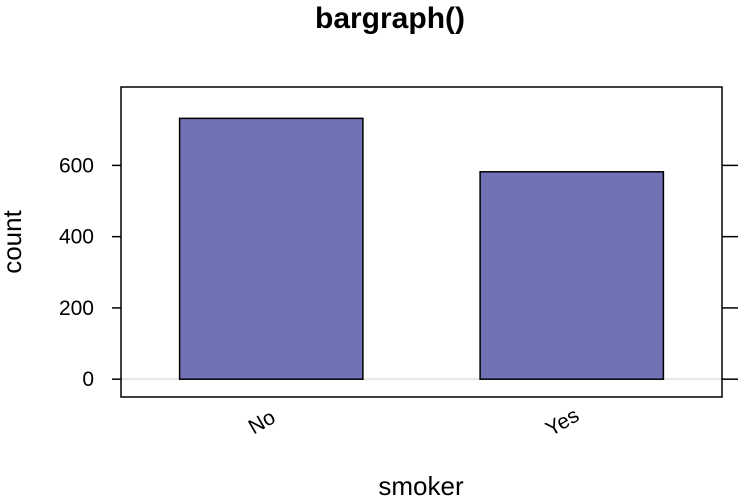 The width and height of the screenshot is (740, 500). Describe the element at coordinates (421, 485) in the screenshot. I see `x-axis-label: smoker` at that location.